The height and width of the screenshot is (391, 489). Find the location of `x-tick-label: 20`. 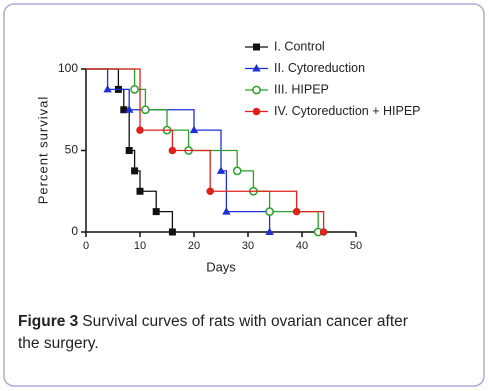

x-tick-label: 20 is located at coordinates (194, 246).